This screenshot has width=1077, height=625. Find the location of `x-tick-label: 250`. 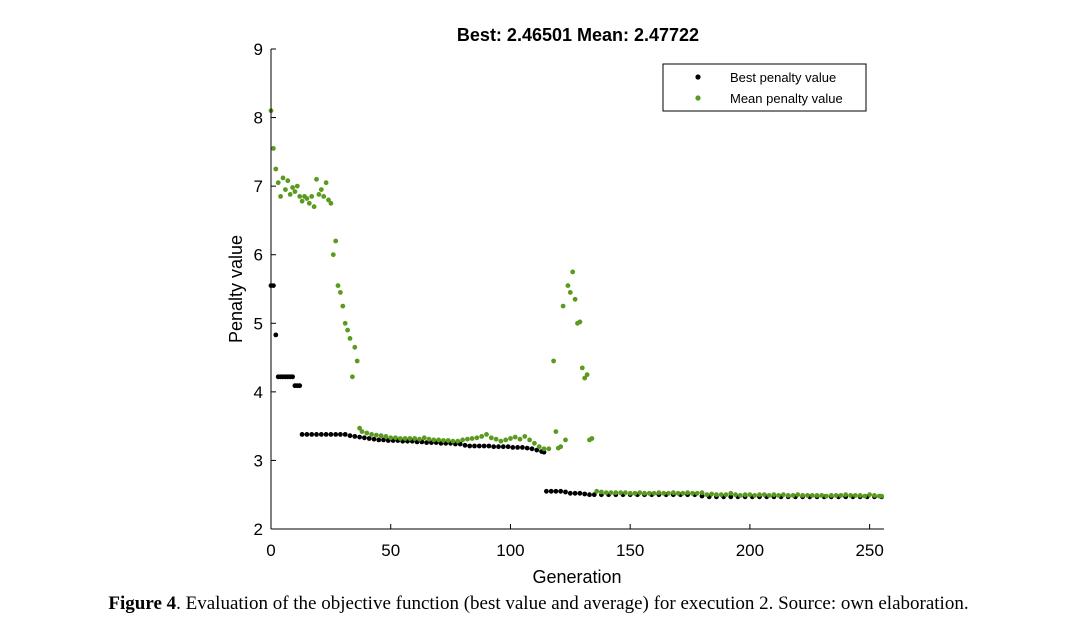

x-tick-label: 250 is located at coordinates (869, 550).